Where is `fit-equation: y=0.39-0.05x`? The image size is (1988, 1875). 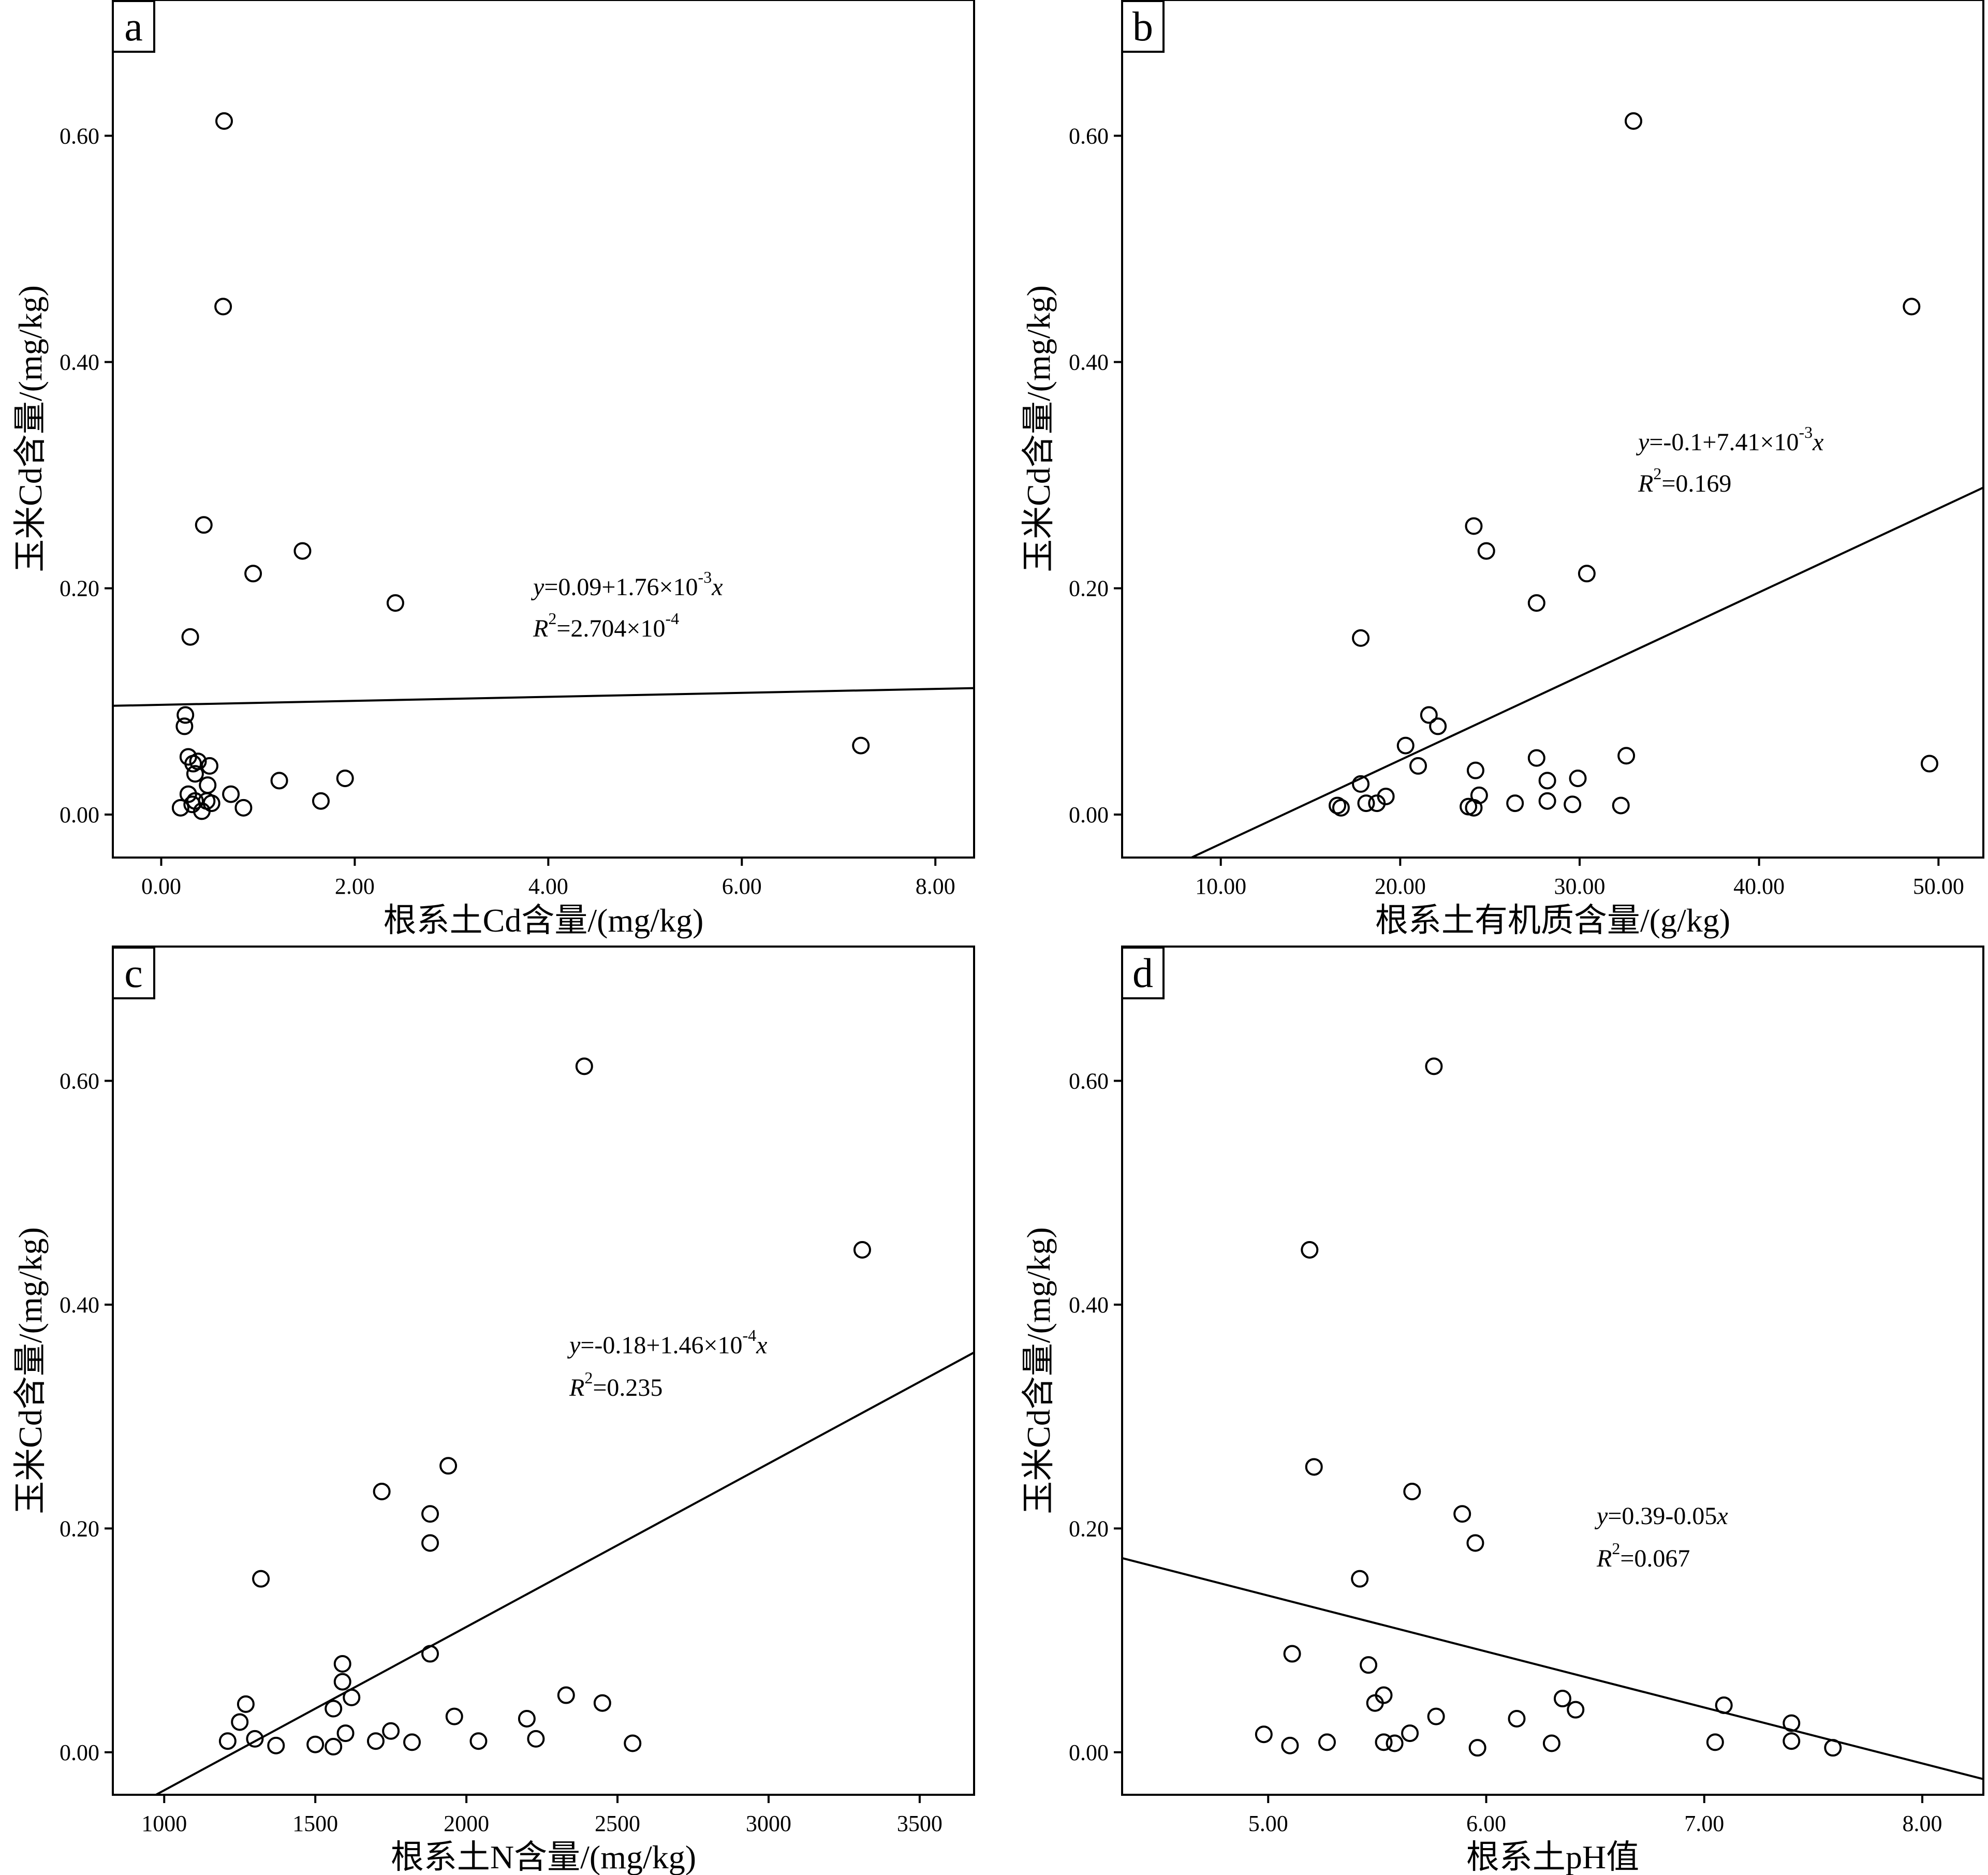
fit-equation: y=0.39-0.05x is located at coordinates (1661, 1516).